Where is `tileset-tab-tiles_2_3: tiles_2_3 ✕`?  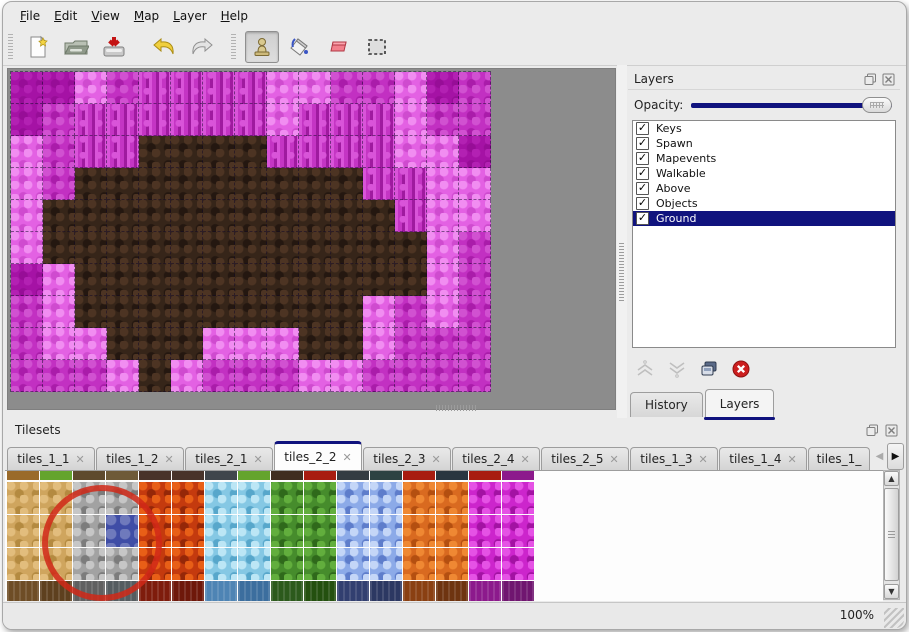
tileset-tab-tiles_2_3: tiles_2_3 ✕ is located at coordinates (407, 458).